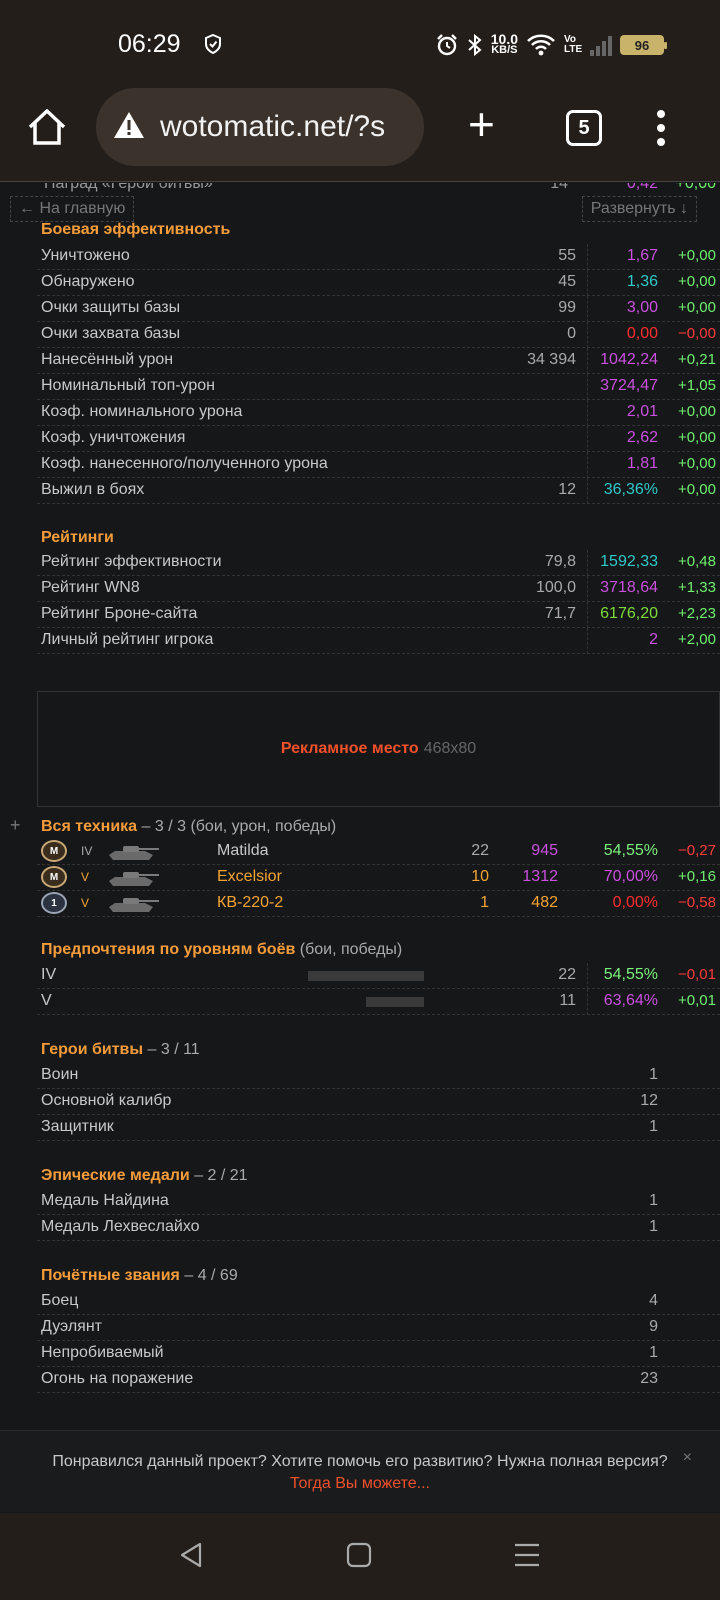  I want to click on stat-row: Нанесённый урон 34 394 1042,24 +0,21, so click(378, 361).